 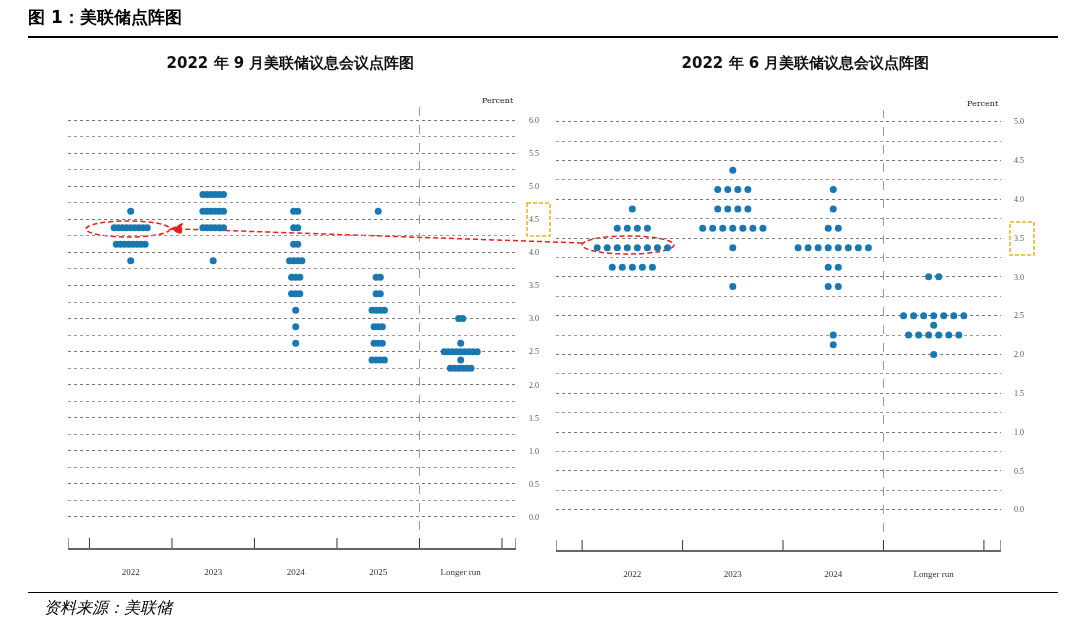 What do you see at coordinates (378, 571) in the screenshot?
I see `x-tick-label: 2025` at bounding box center [378, 571].